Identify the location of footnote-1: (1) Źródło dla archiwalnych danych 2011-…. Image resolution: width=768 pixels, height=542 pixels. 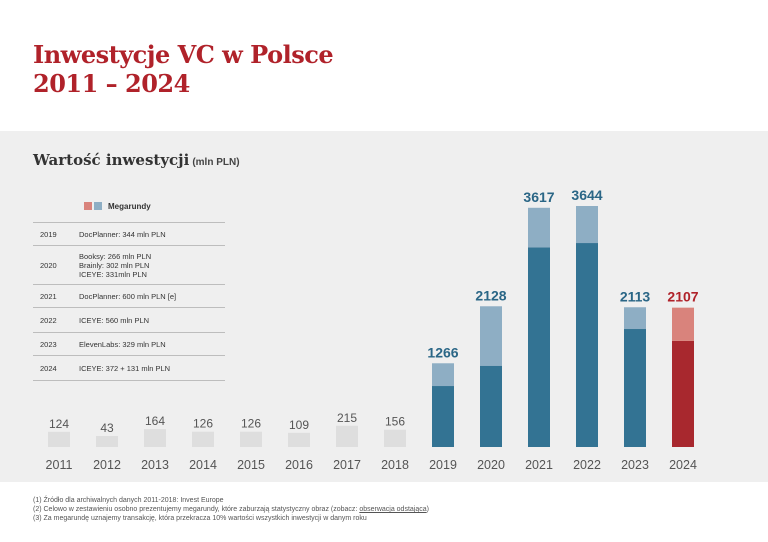
(128, 500).